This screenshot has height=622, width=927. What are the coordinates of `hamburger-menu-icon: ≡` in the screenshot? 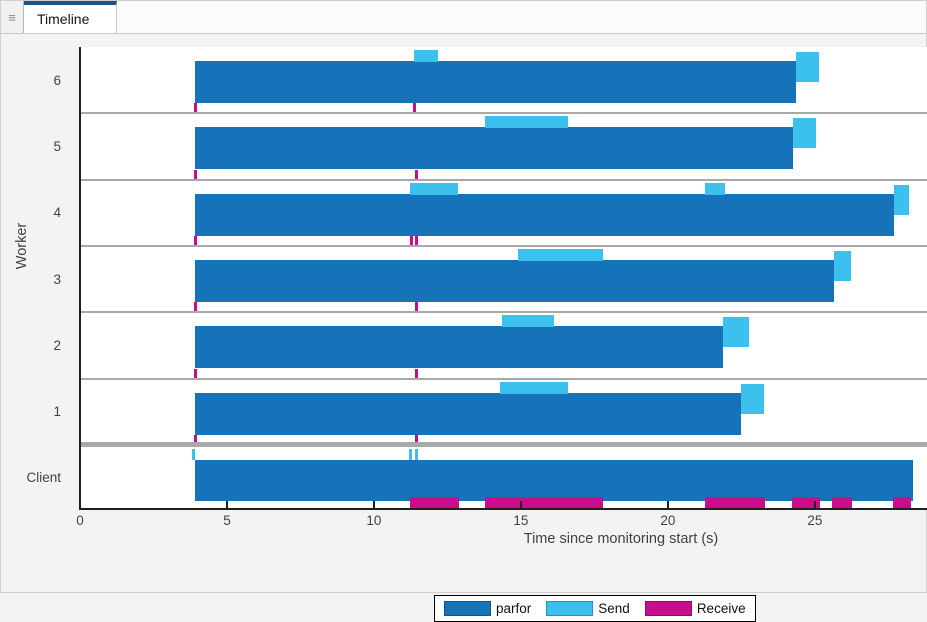 It's located at (12, 17).